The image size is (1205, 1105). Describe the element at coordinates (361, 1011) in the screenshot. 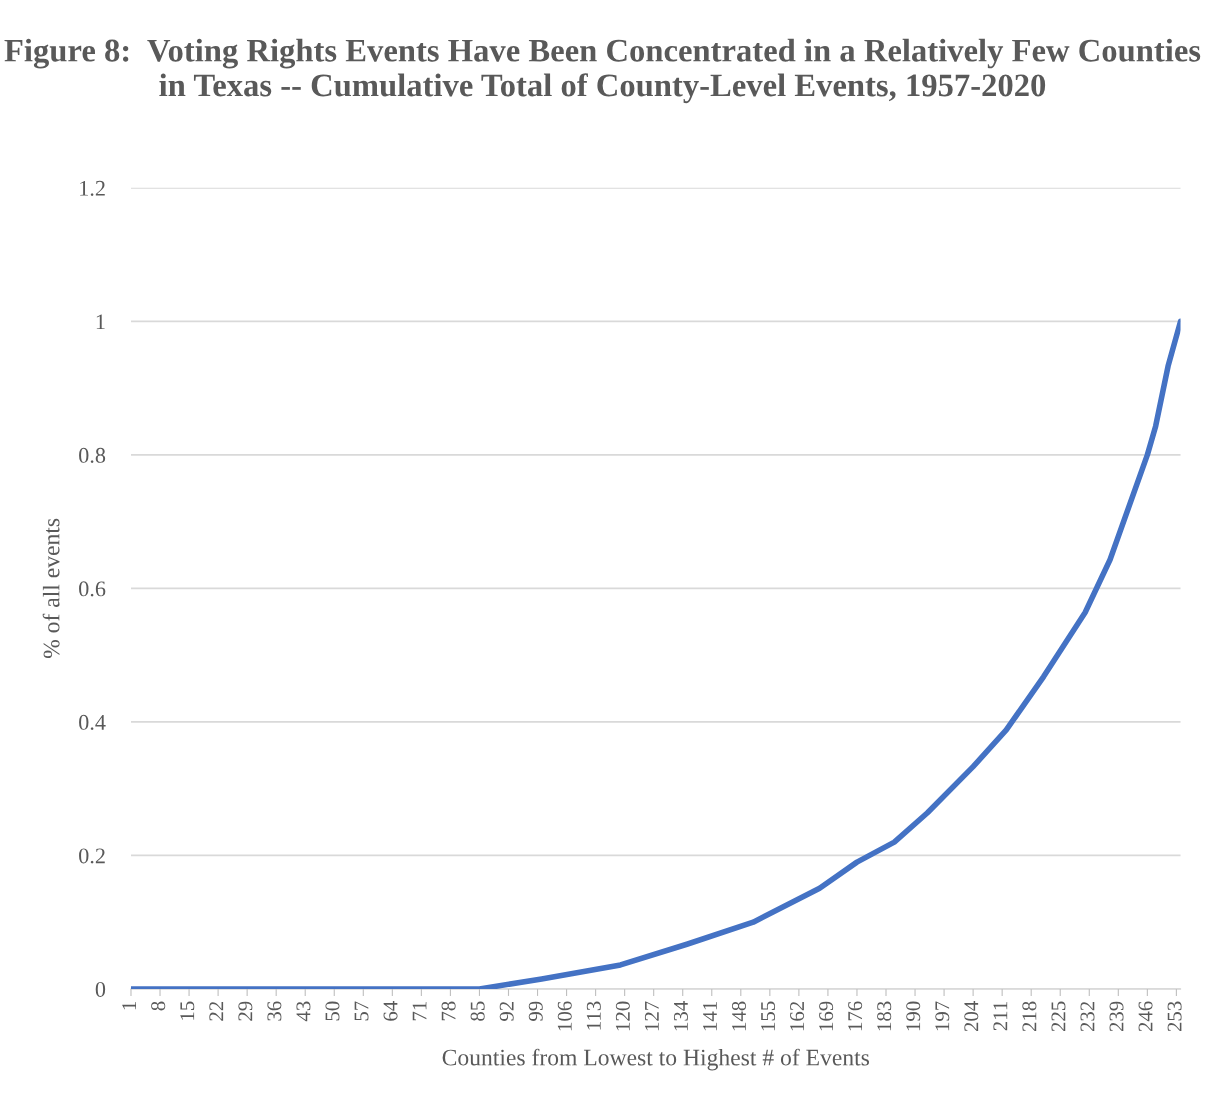

I see `x-tick-label: 57` at that location.